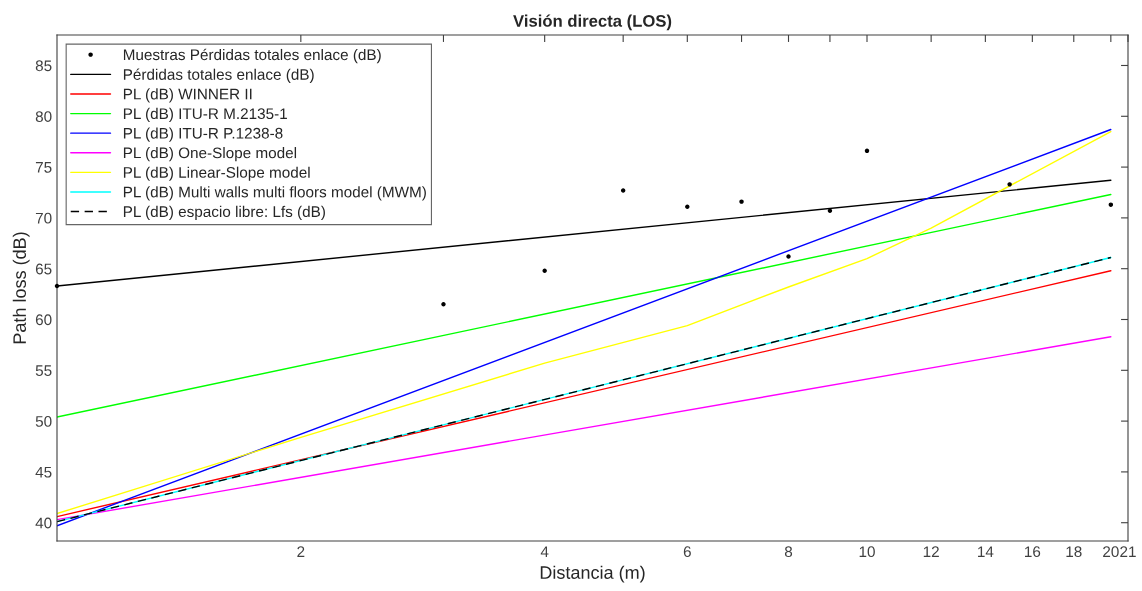  I want to click on y-tick-label: 70, so click(43, 218).